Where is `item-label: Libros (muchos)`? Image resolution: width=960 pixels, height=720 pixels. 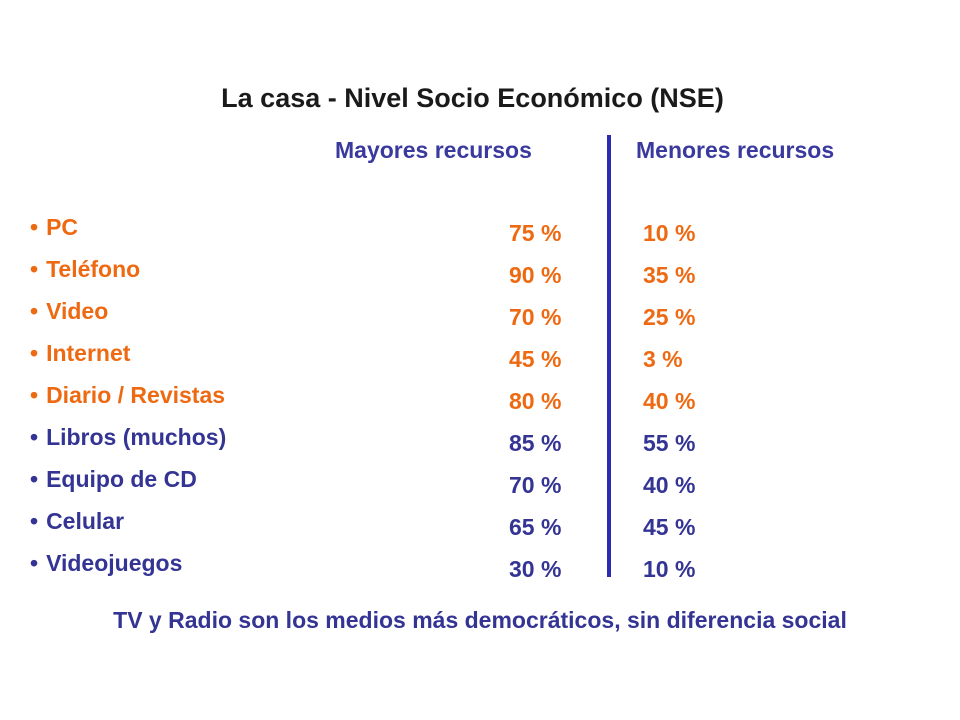 item-label: Libros (muchos) is located at coordinates (136, 437).